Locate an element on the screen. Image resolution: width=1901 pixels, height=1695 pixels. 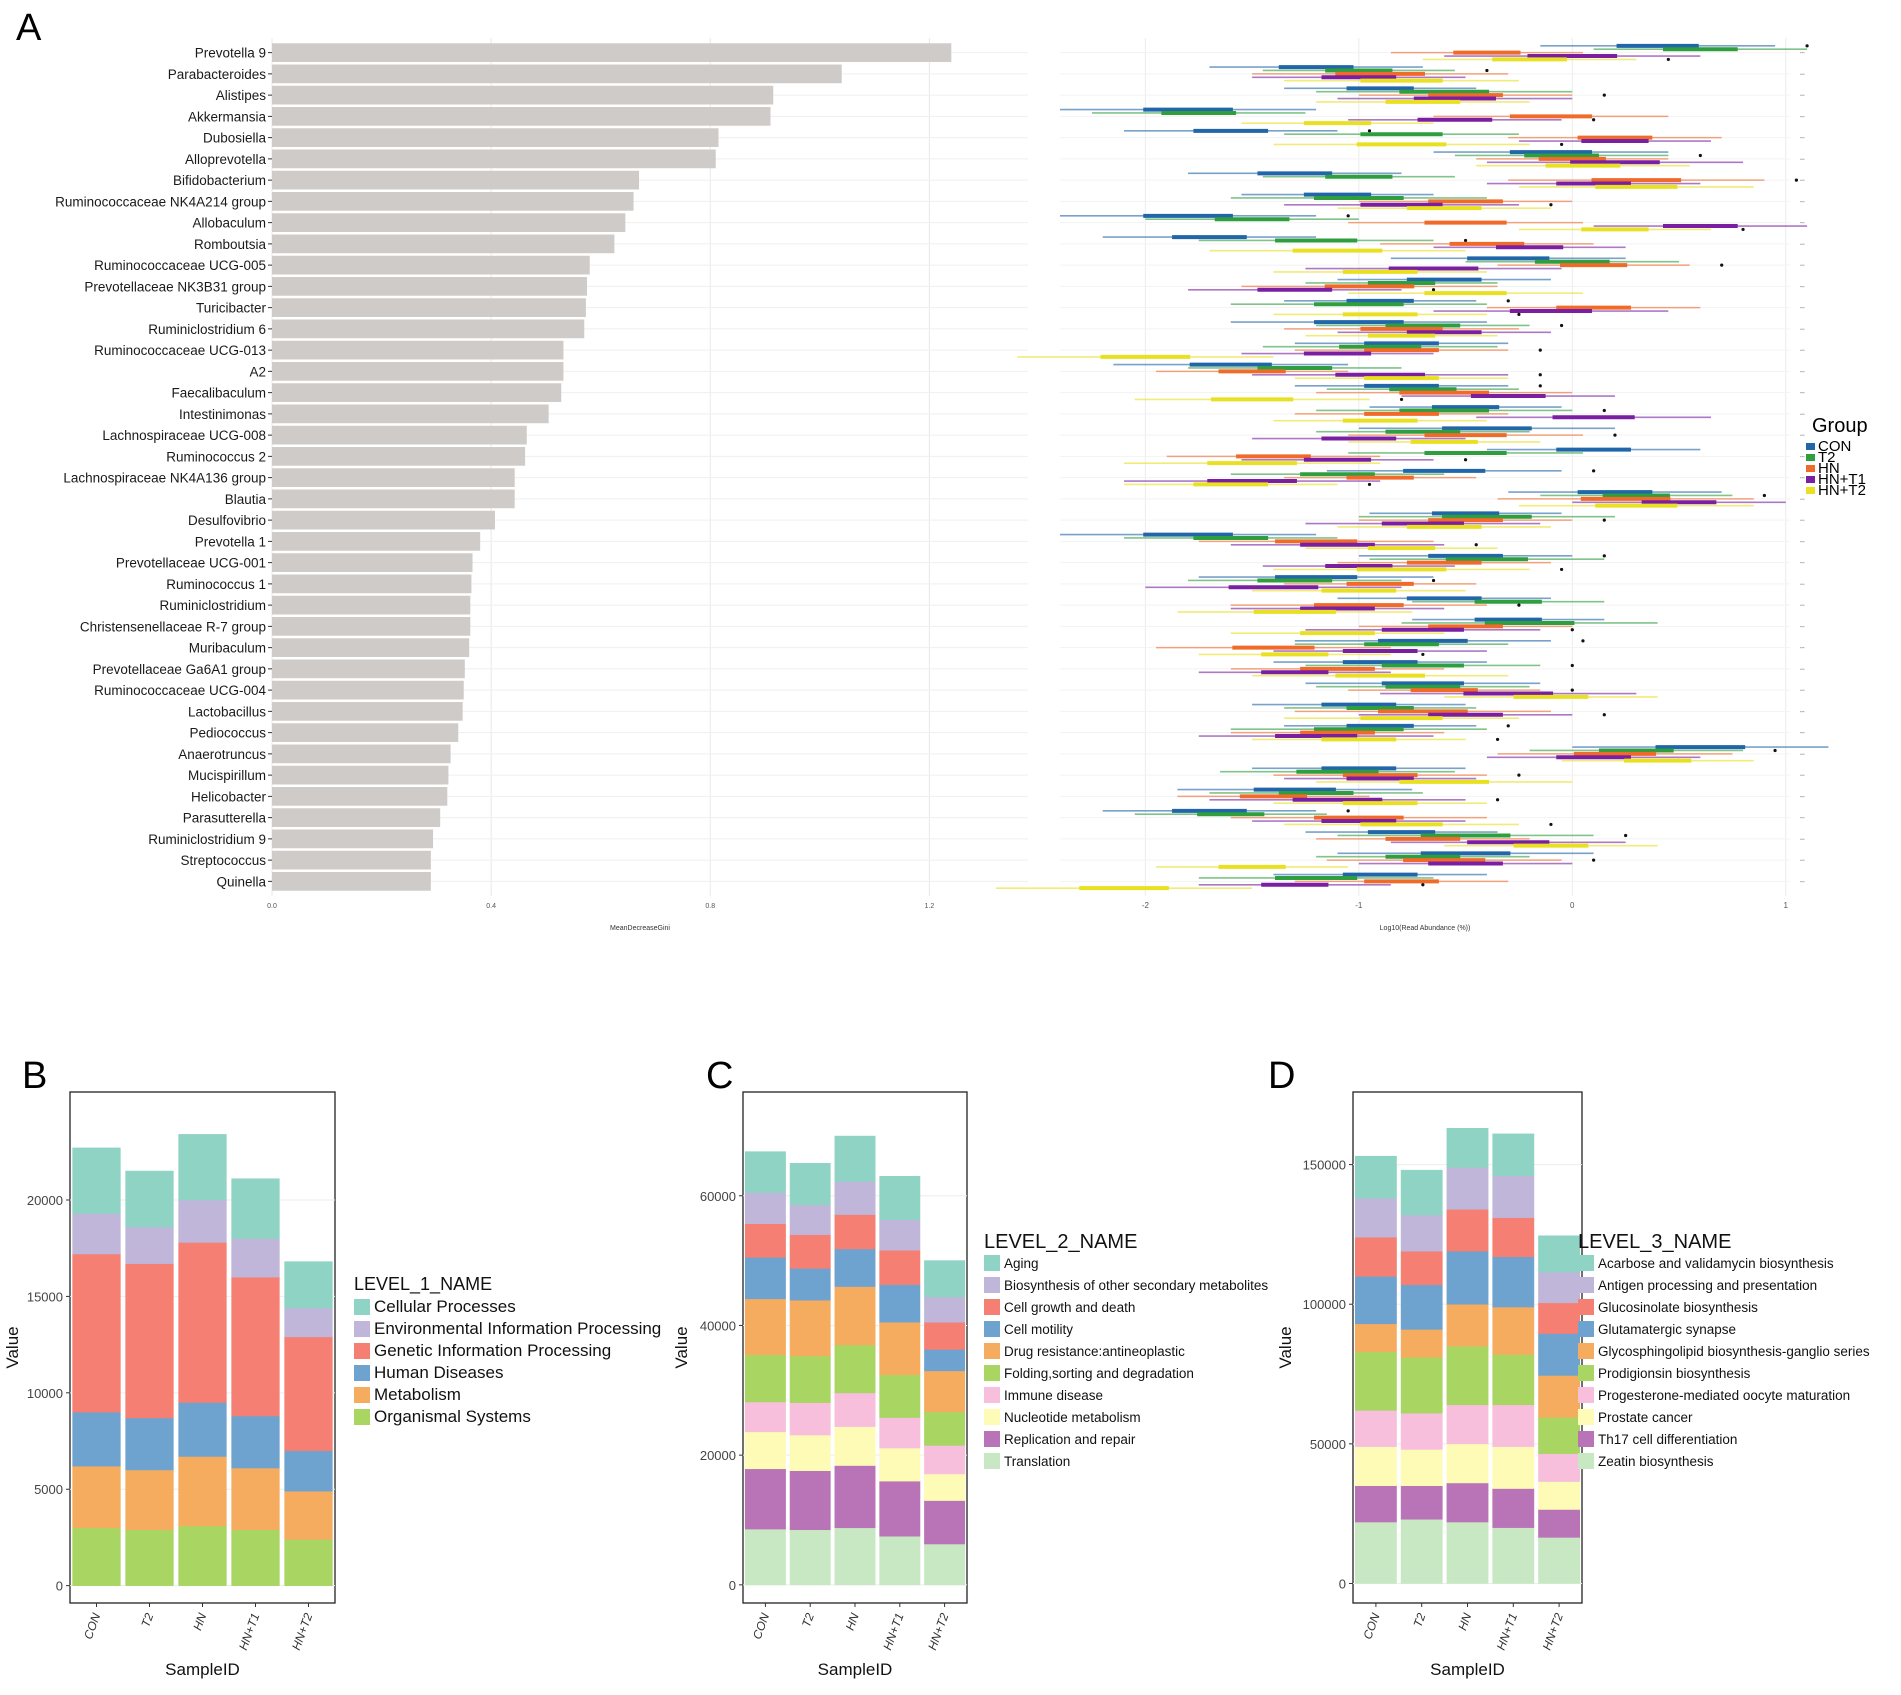
a1-y-tick-label: Ruminococcus 1 is located at coordinates (216, 584).